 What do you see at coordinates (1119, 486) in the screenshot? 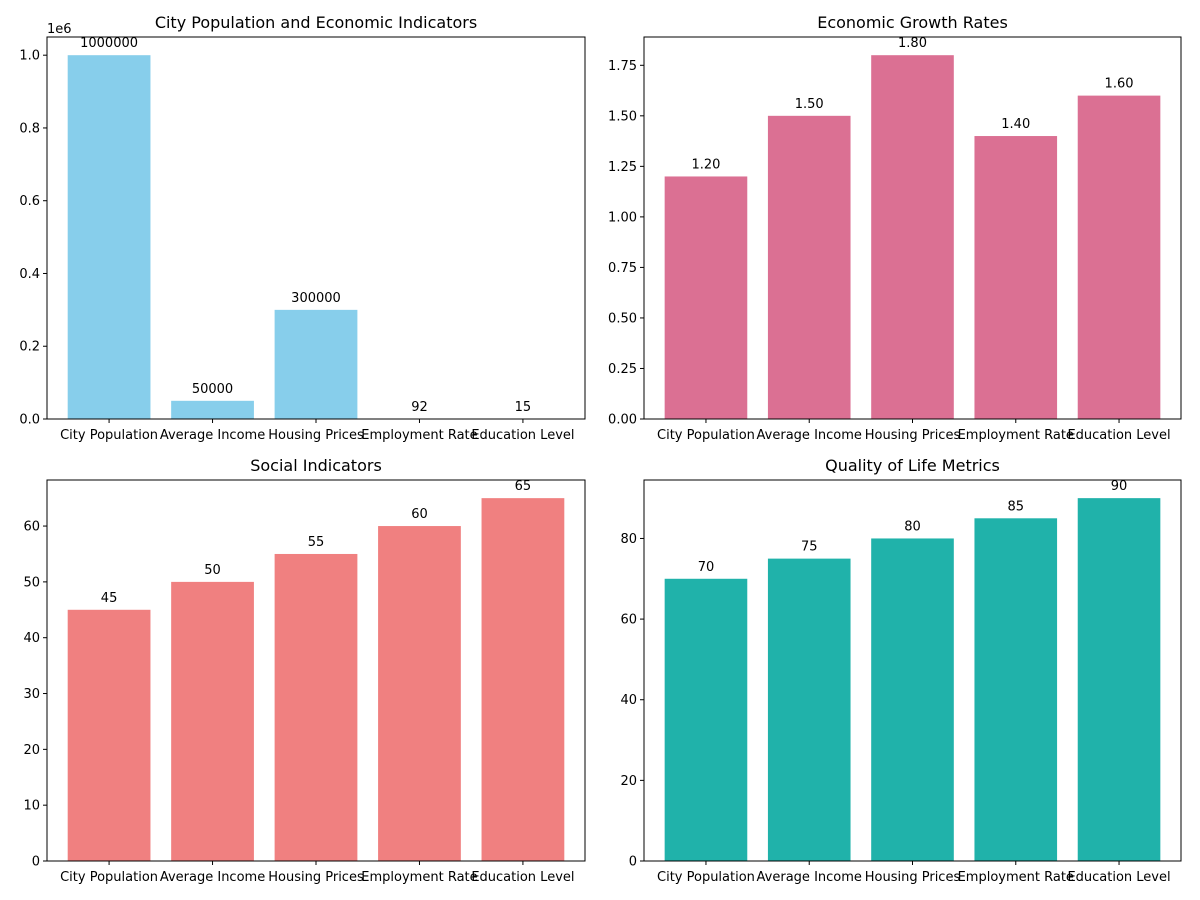
I see `data-label-5: 90` at bounding box center [1119, 486].